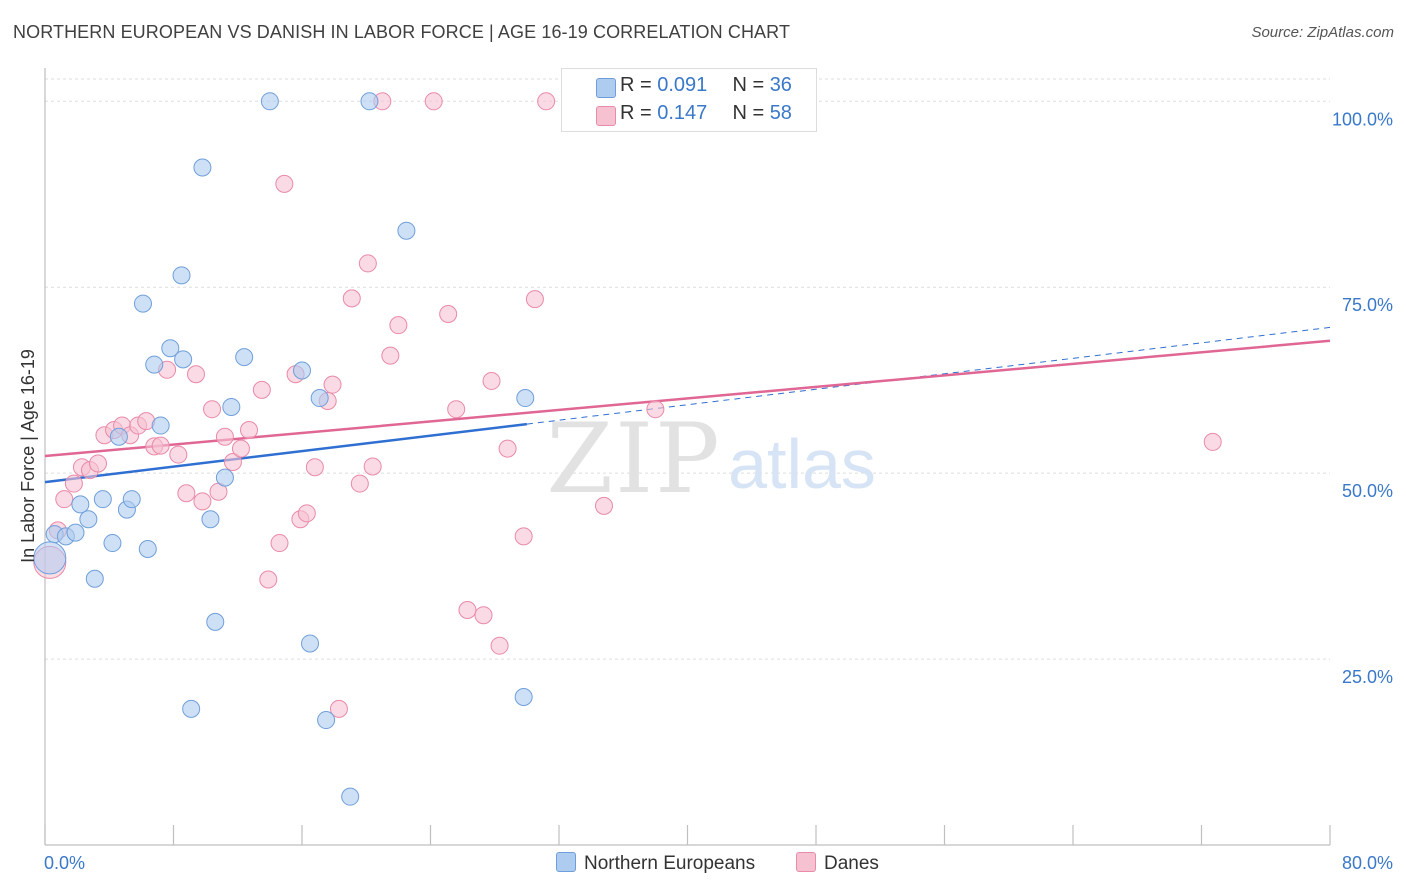  Describe the element at coordinates (1367, 677) in the screenshot. I see `y-tick-label: 25.0%` at that location.